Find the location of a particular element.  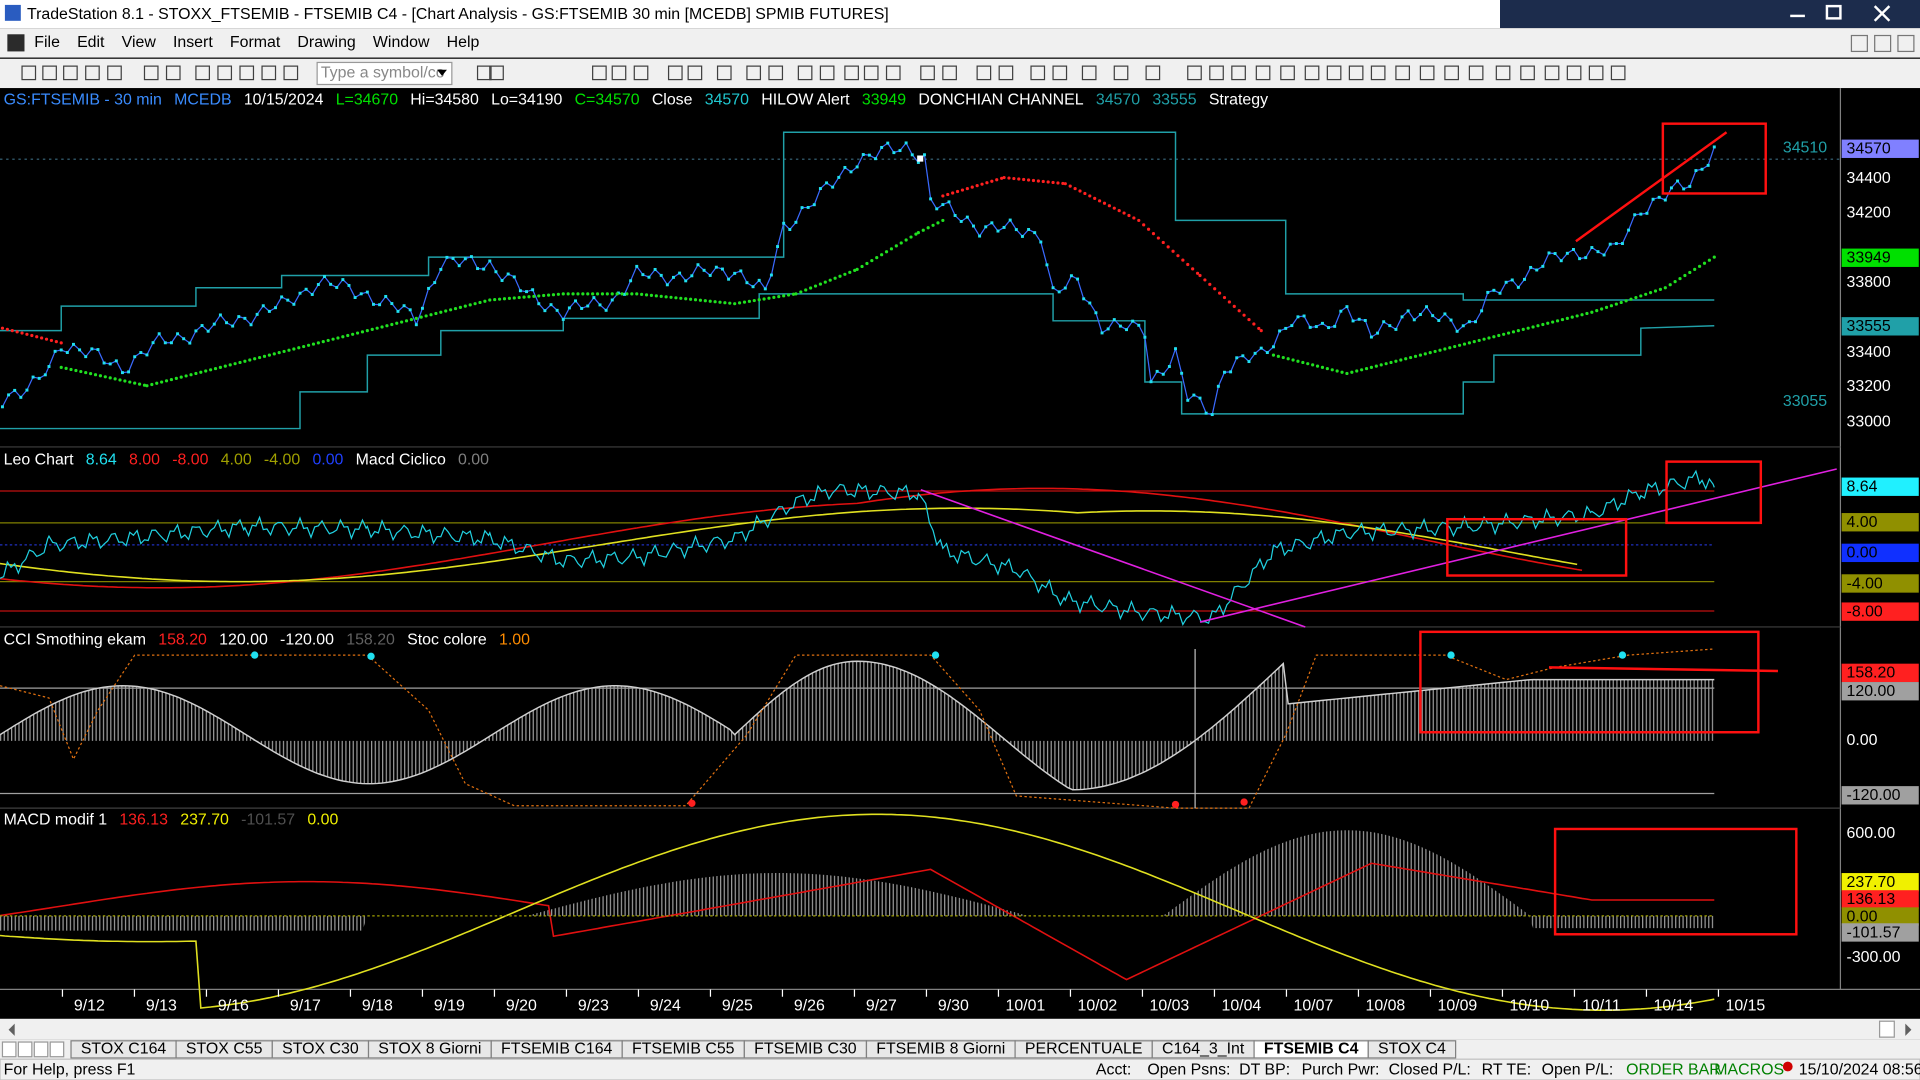

window-buttons is located at coordinates (1840, 13).